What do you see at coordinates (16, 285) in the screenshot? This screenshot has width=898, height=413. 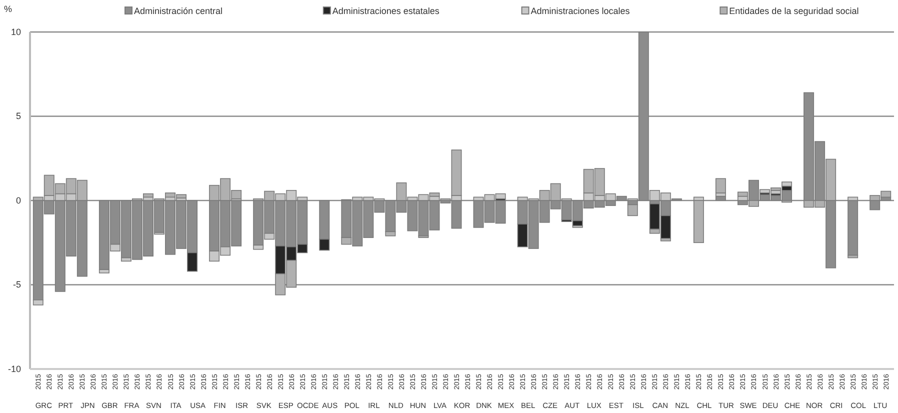 I see `y-tick-label: -5` at bounding box center [16, 285].